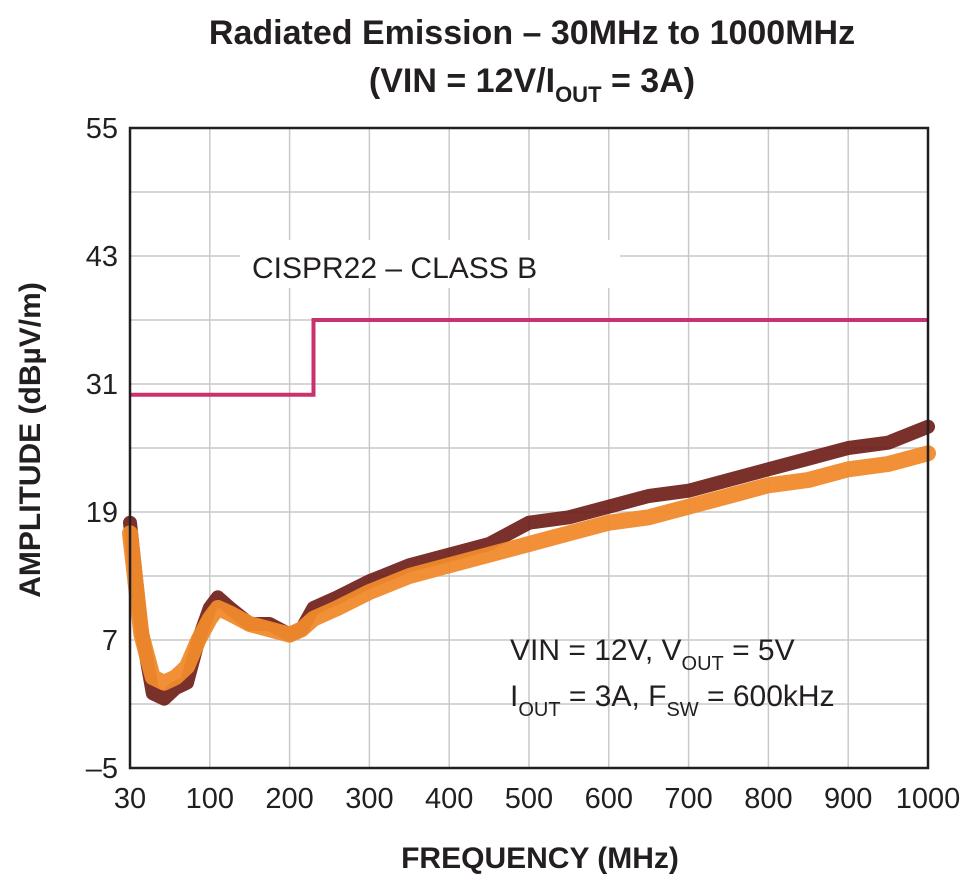 The height and width of the screenshot is (884, 968). I want to click on x-tick-label: 100, so click(210, 799).